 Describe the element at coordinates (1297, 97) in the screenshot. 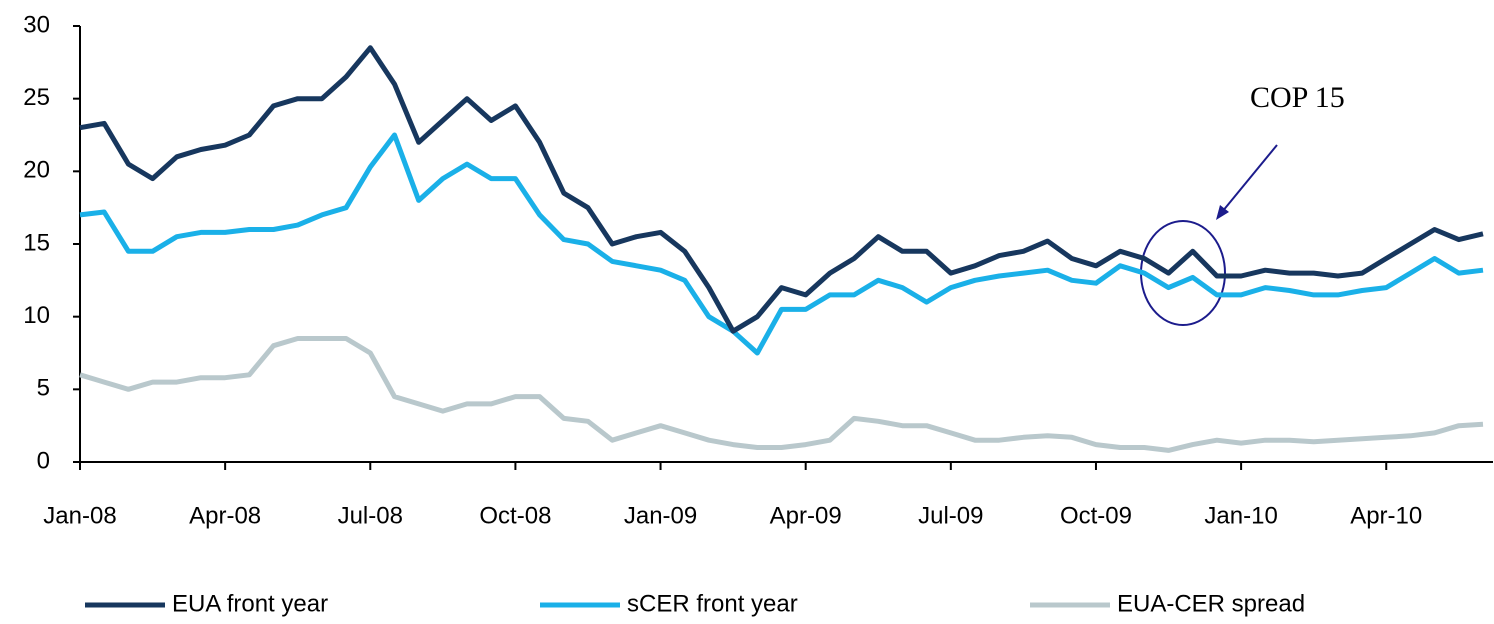

I see `annotation: COP 15` at that location.